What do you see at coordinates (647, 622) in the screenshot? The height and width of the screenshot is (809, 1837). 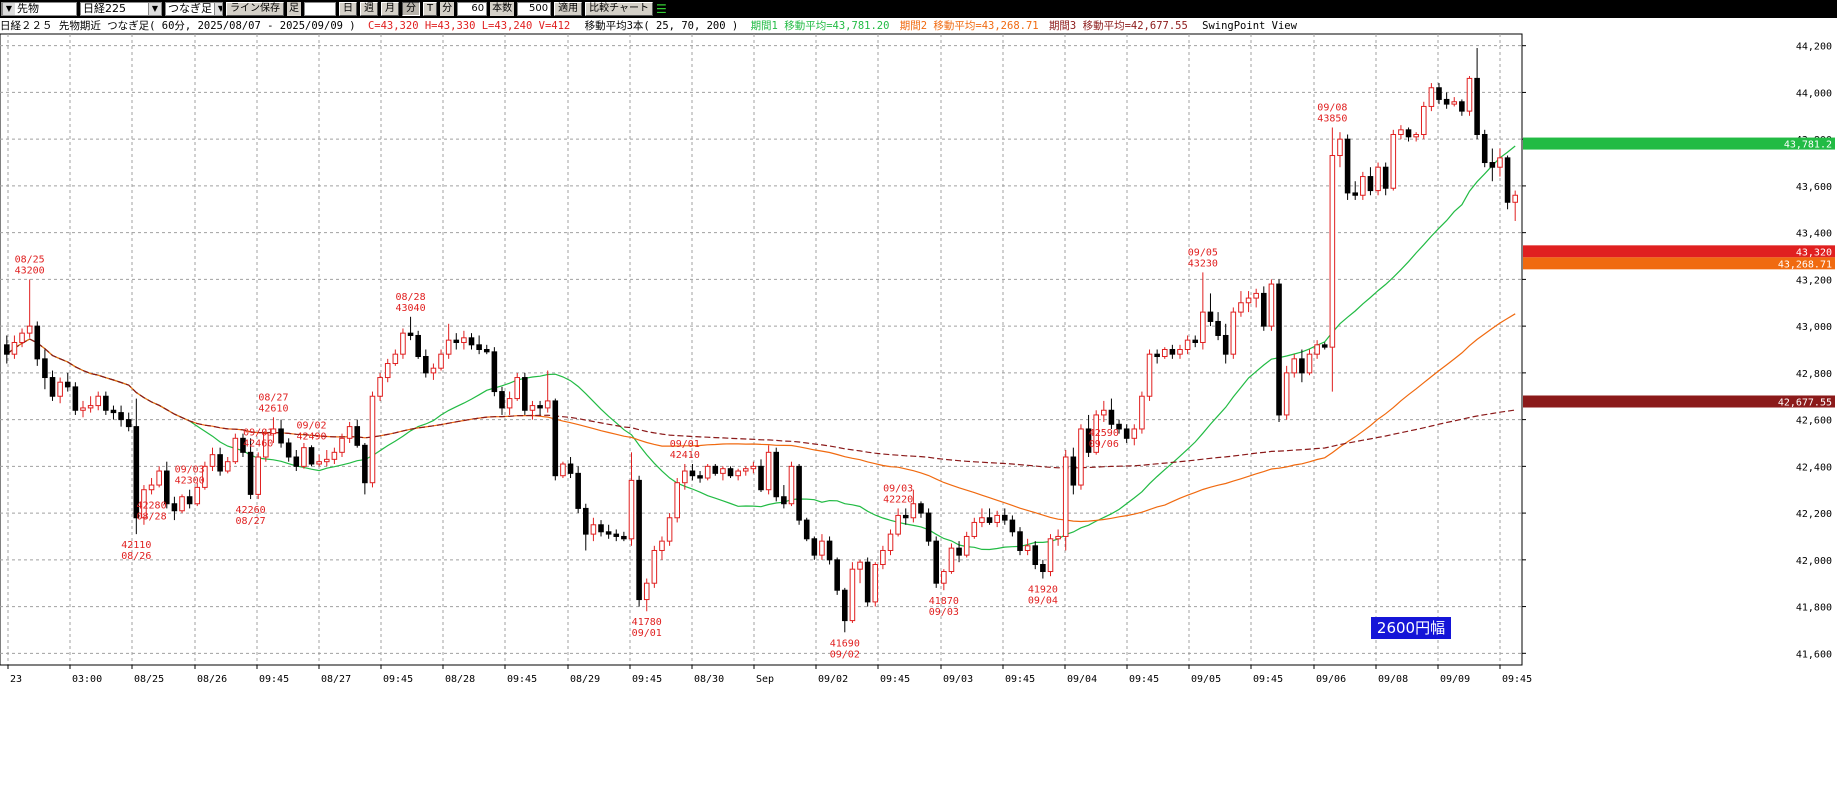 I see `swing-price: 41780` at bounding box center [647, 622].